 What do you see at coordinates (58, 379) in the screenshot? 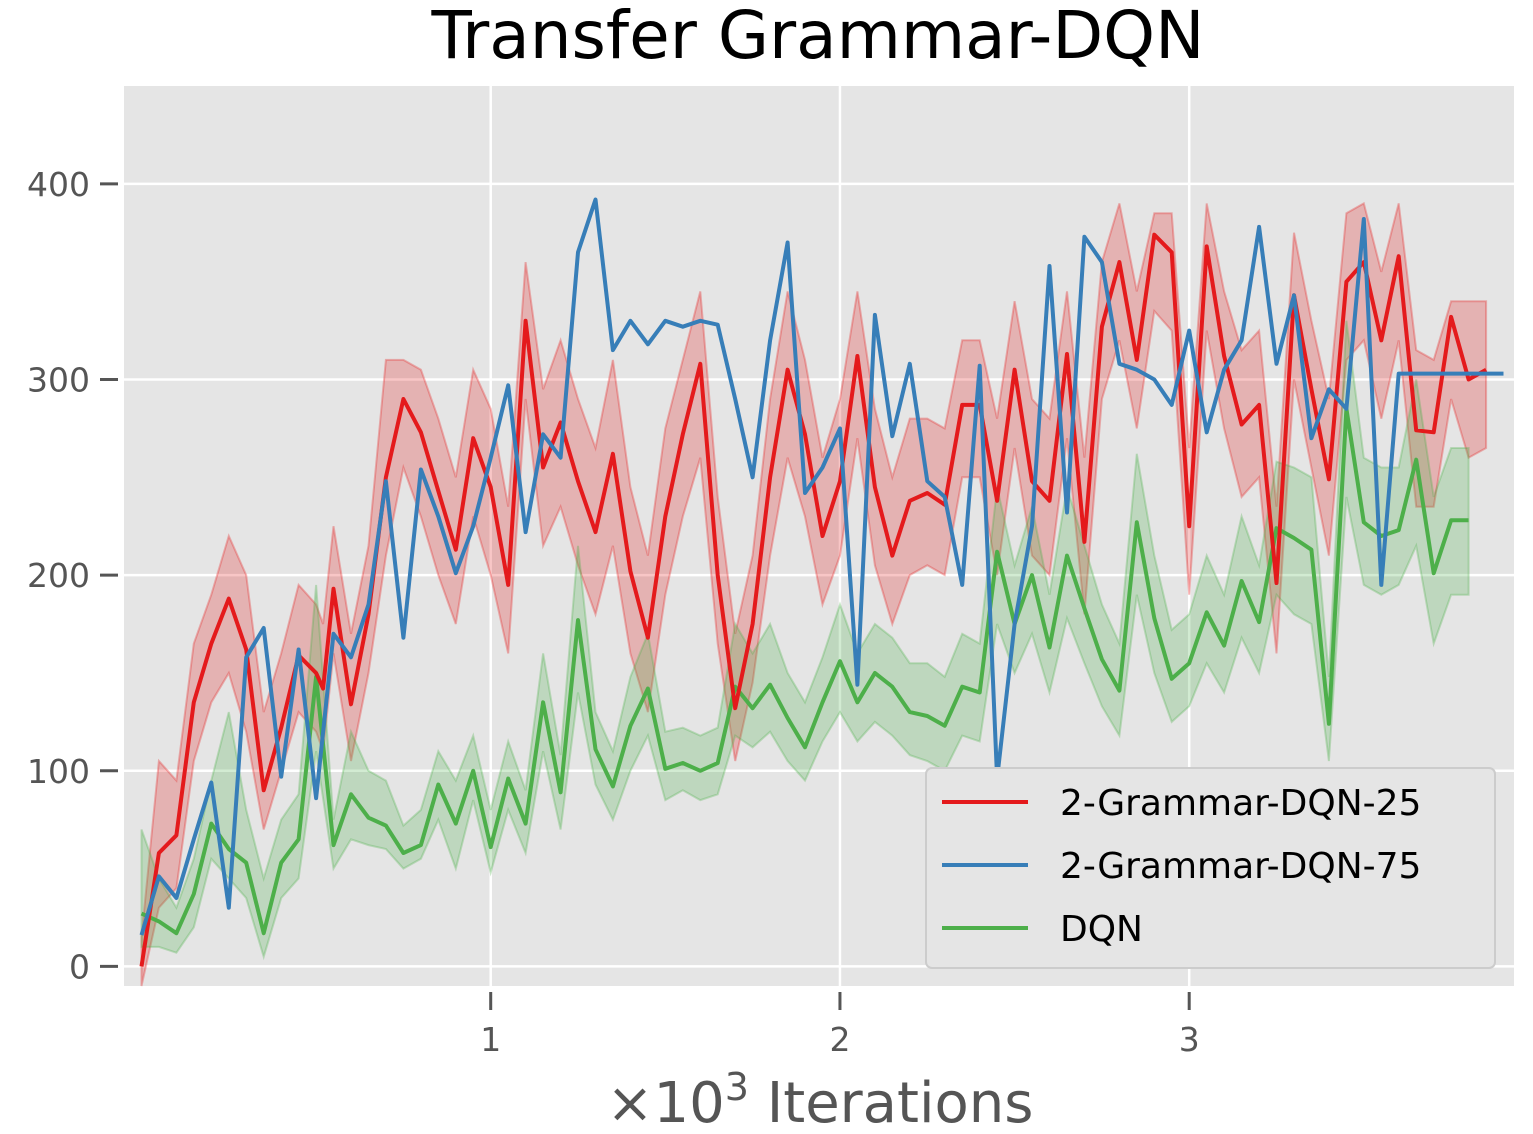
I see `y-tick-label: 300` at bounding box center [58, 379].